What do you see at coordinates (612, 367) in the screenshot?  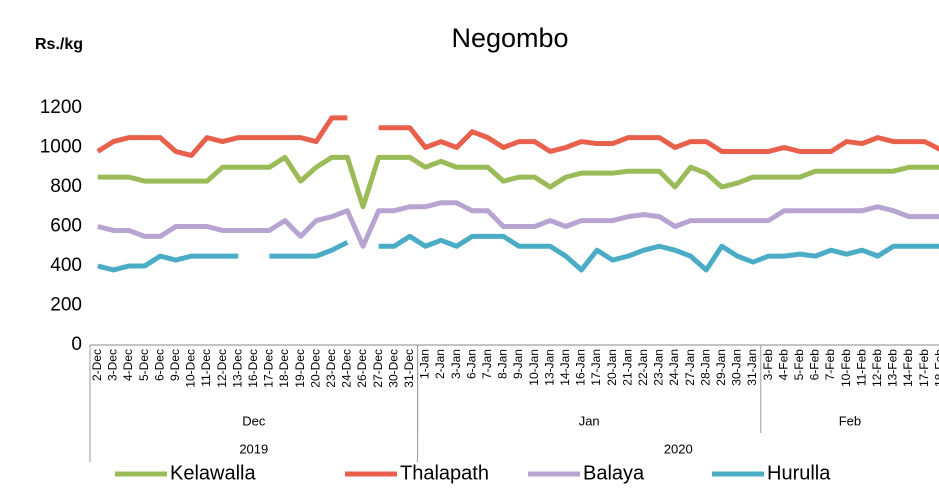 I see `x-tick-label: 20-Jan` at bounding box center [612, 367].